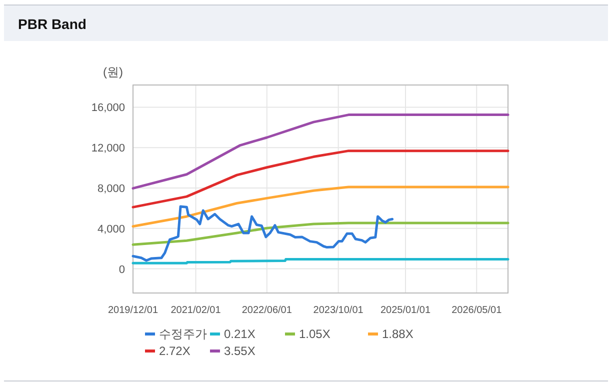 This screenshot has width=612, height=387. What do you see at coordinates (183, 334) in the screenshot?
I see `legend-label: 수정주가` at bounding box center [183, 334].